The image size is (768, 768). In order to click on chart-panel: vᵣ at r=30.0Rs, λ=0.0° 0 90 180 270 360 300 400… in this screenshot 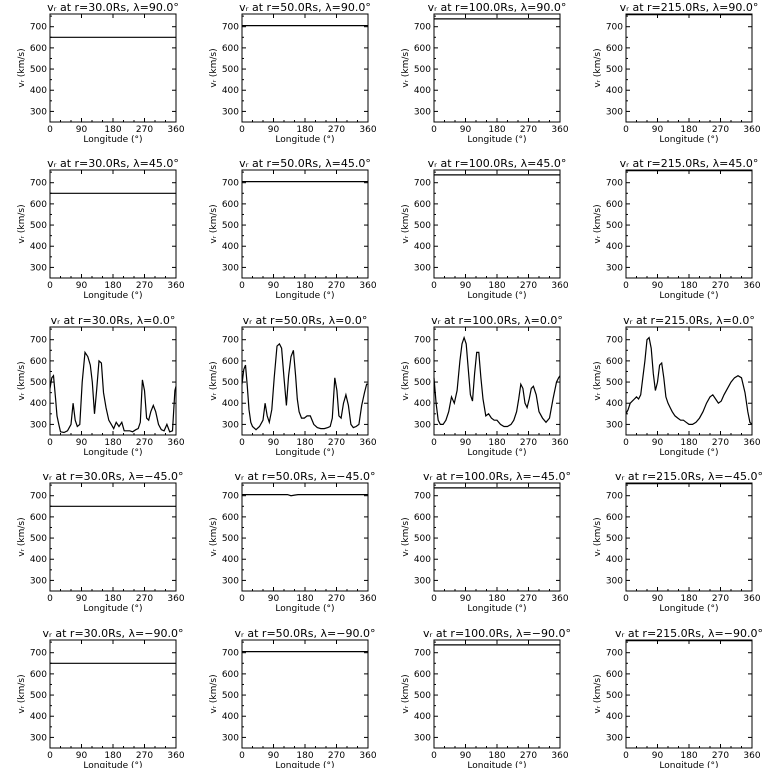, I will do `click(101, 386)`.